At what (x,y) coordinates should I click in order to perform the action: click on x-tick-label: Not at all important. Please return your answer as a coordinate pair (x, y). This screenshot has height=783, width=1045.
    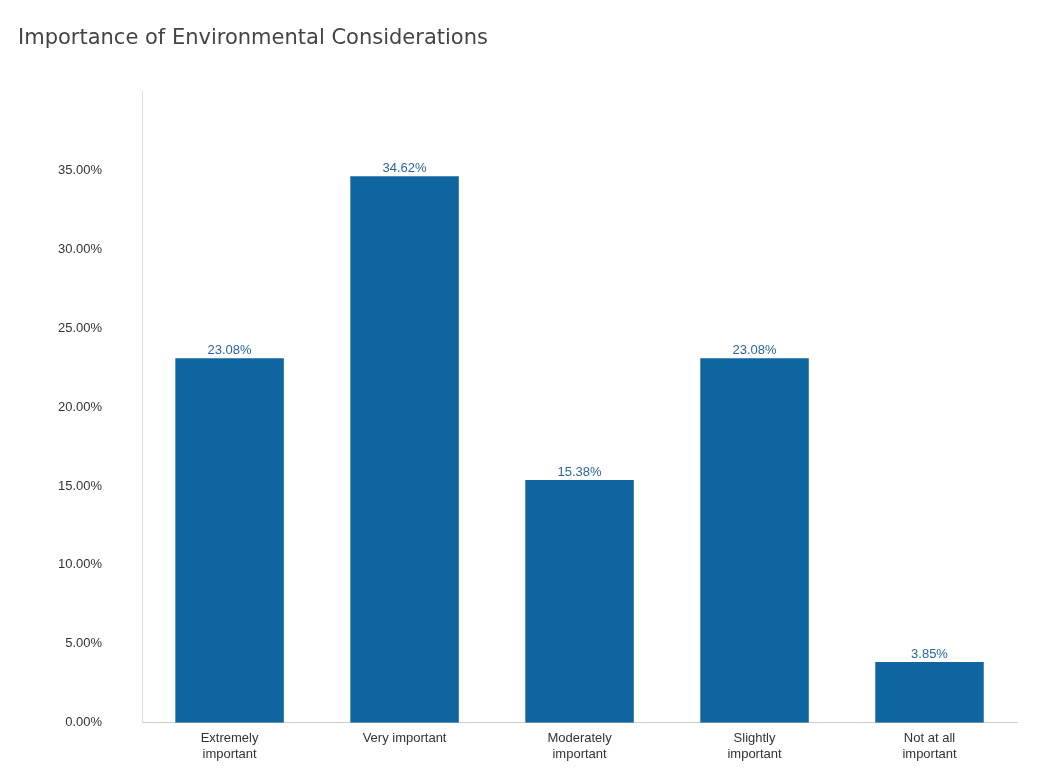
    Looking at the image, I should click on (929, 745).